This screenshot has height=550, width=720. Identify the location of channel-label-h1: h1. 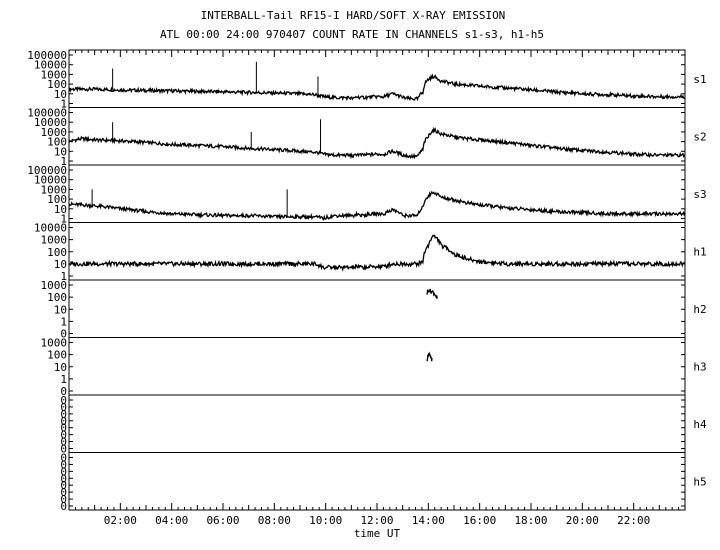
(699, 251).